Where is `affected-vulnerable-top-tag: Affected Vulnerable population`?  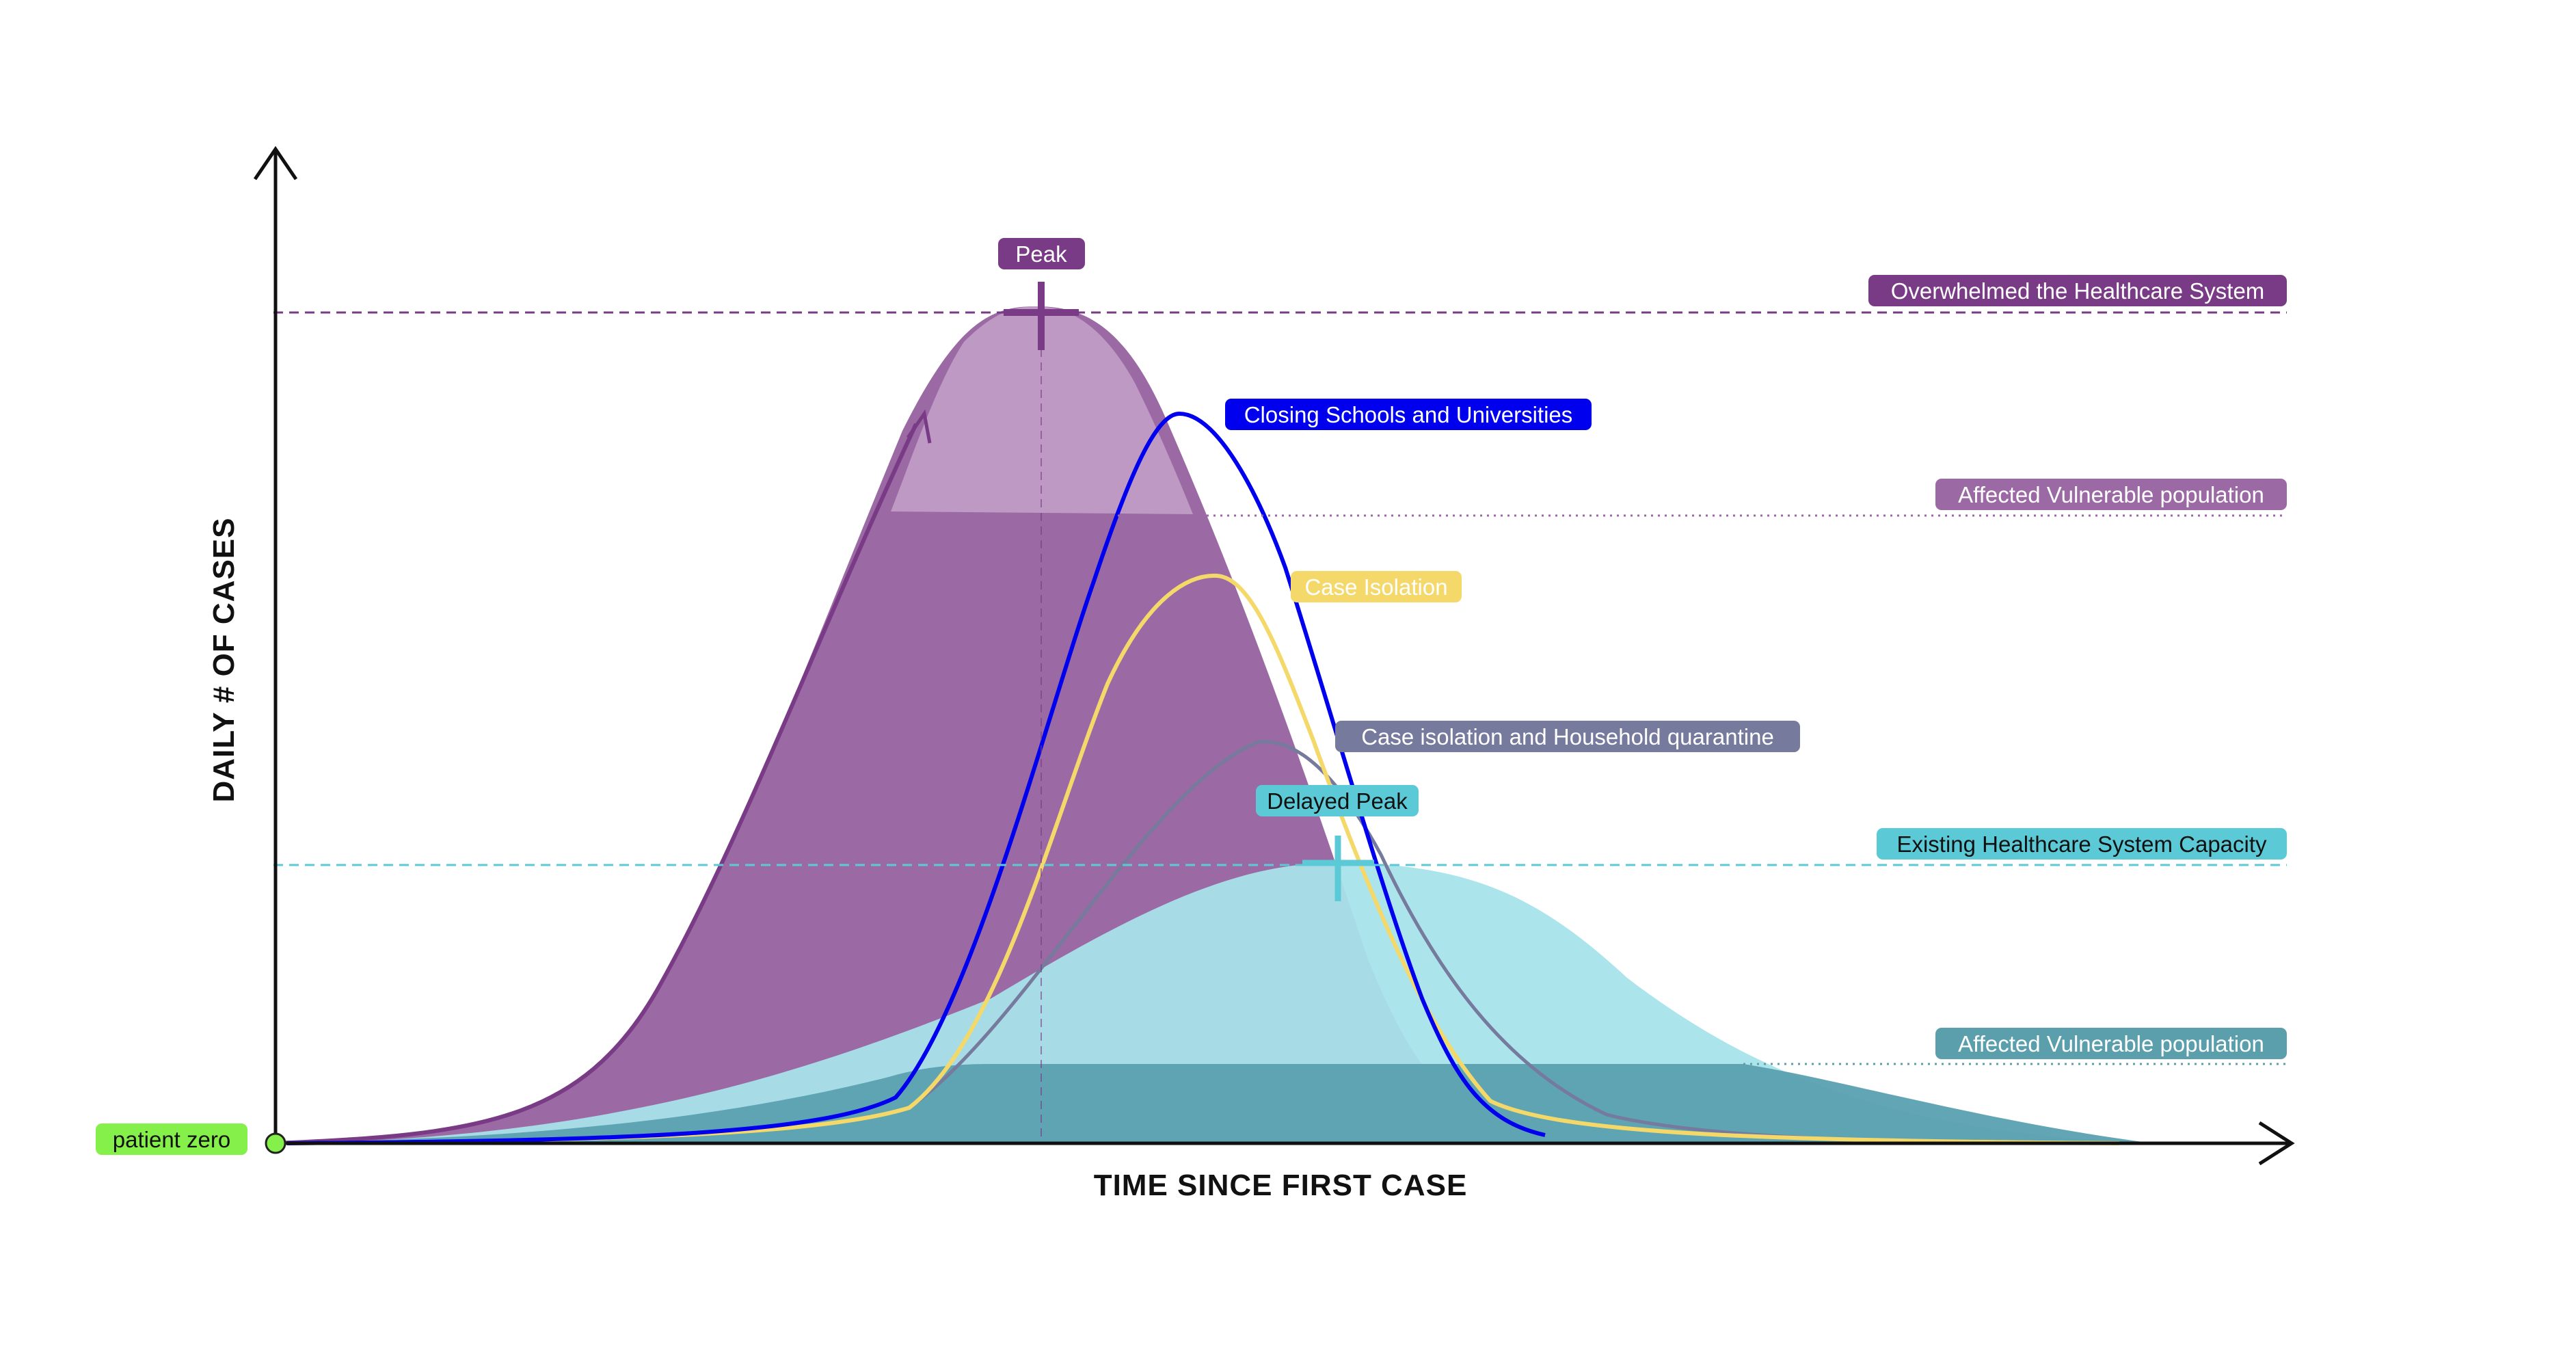 affected-vulnerable-top-tag: Affected Vulnerable population is located at coordinates (2111, 494).